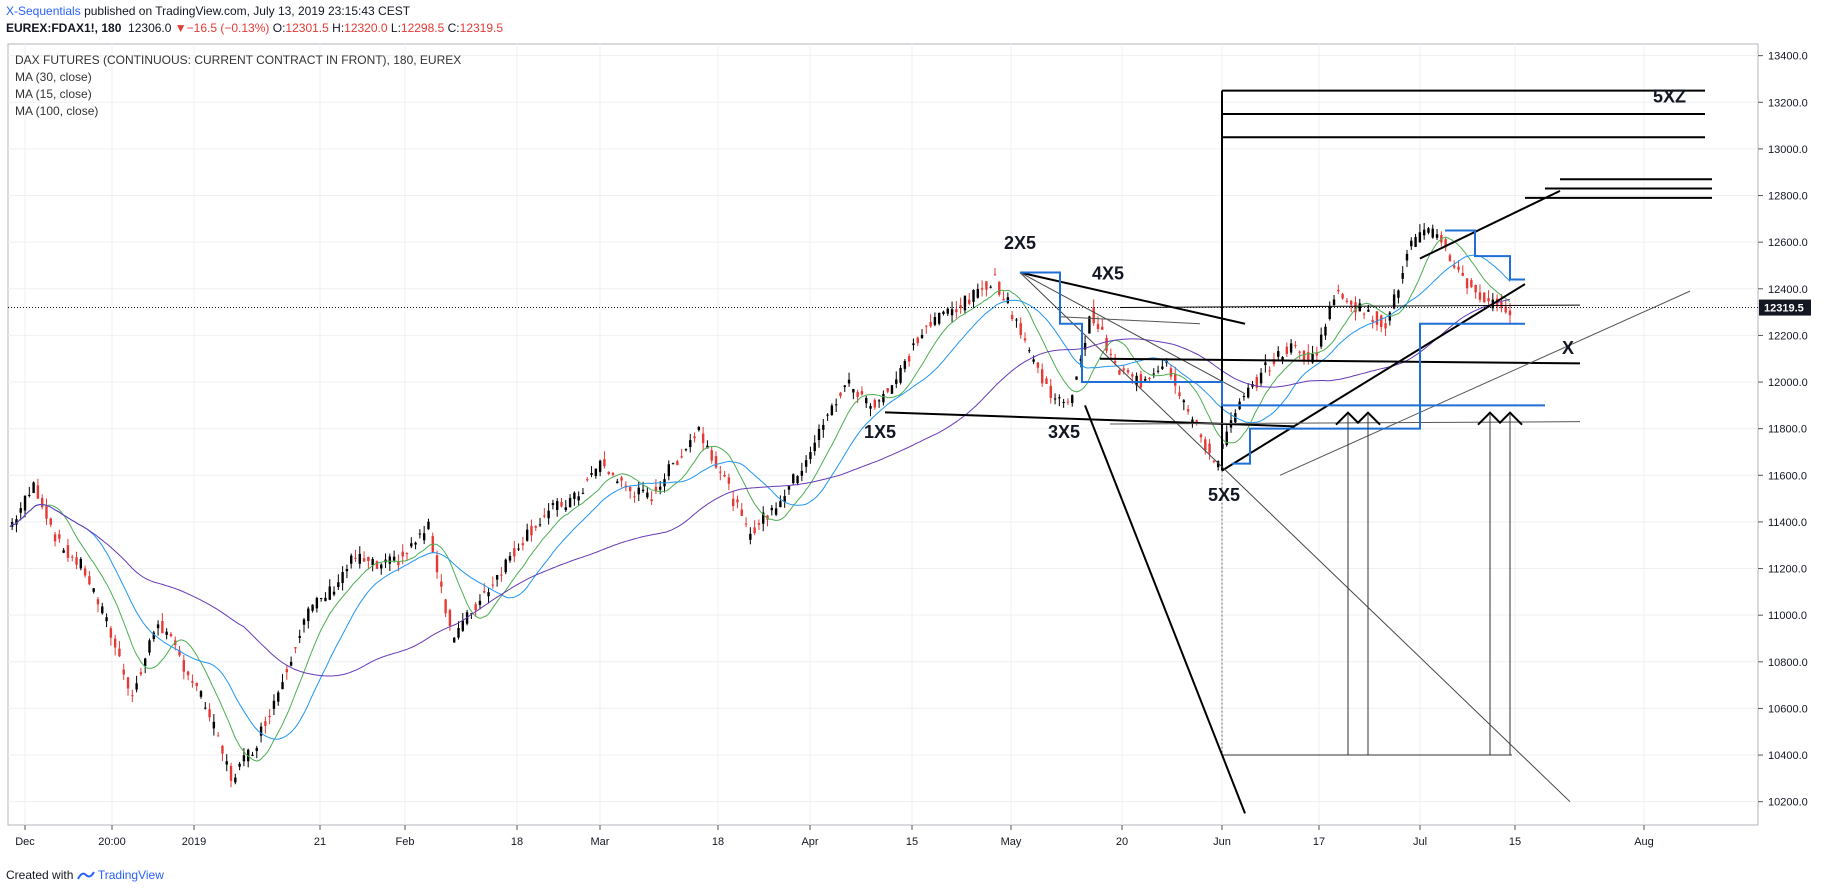  Describe the element at coordinates (1108, 273) in the screenshot. I see `annotation-label: 4X5` at that location.